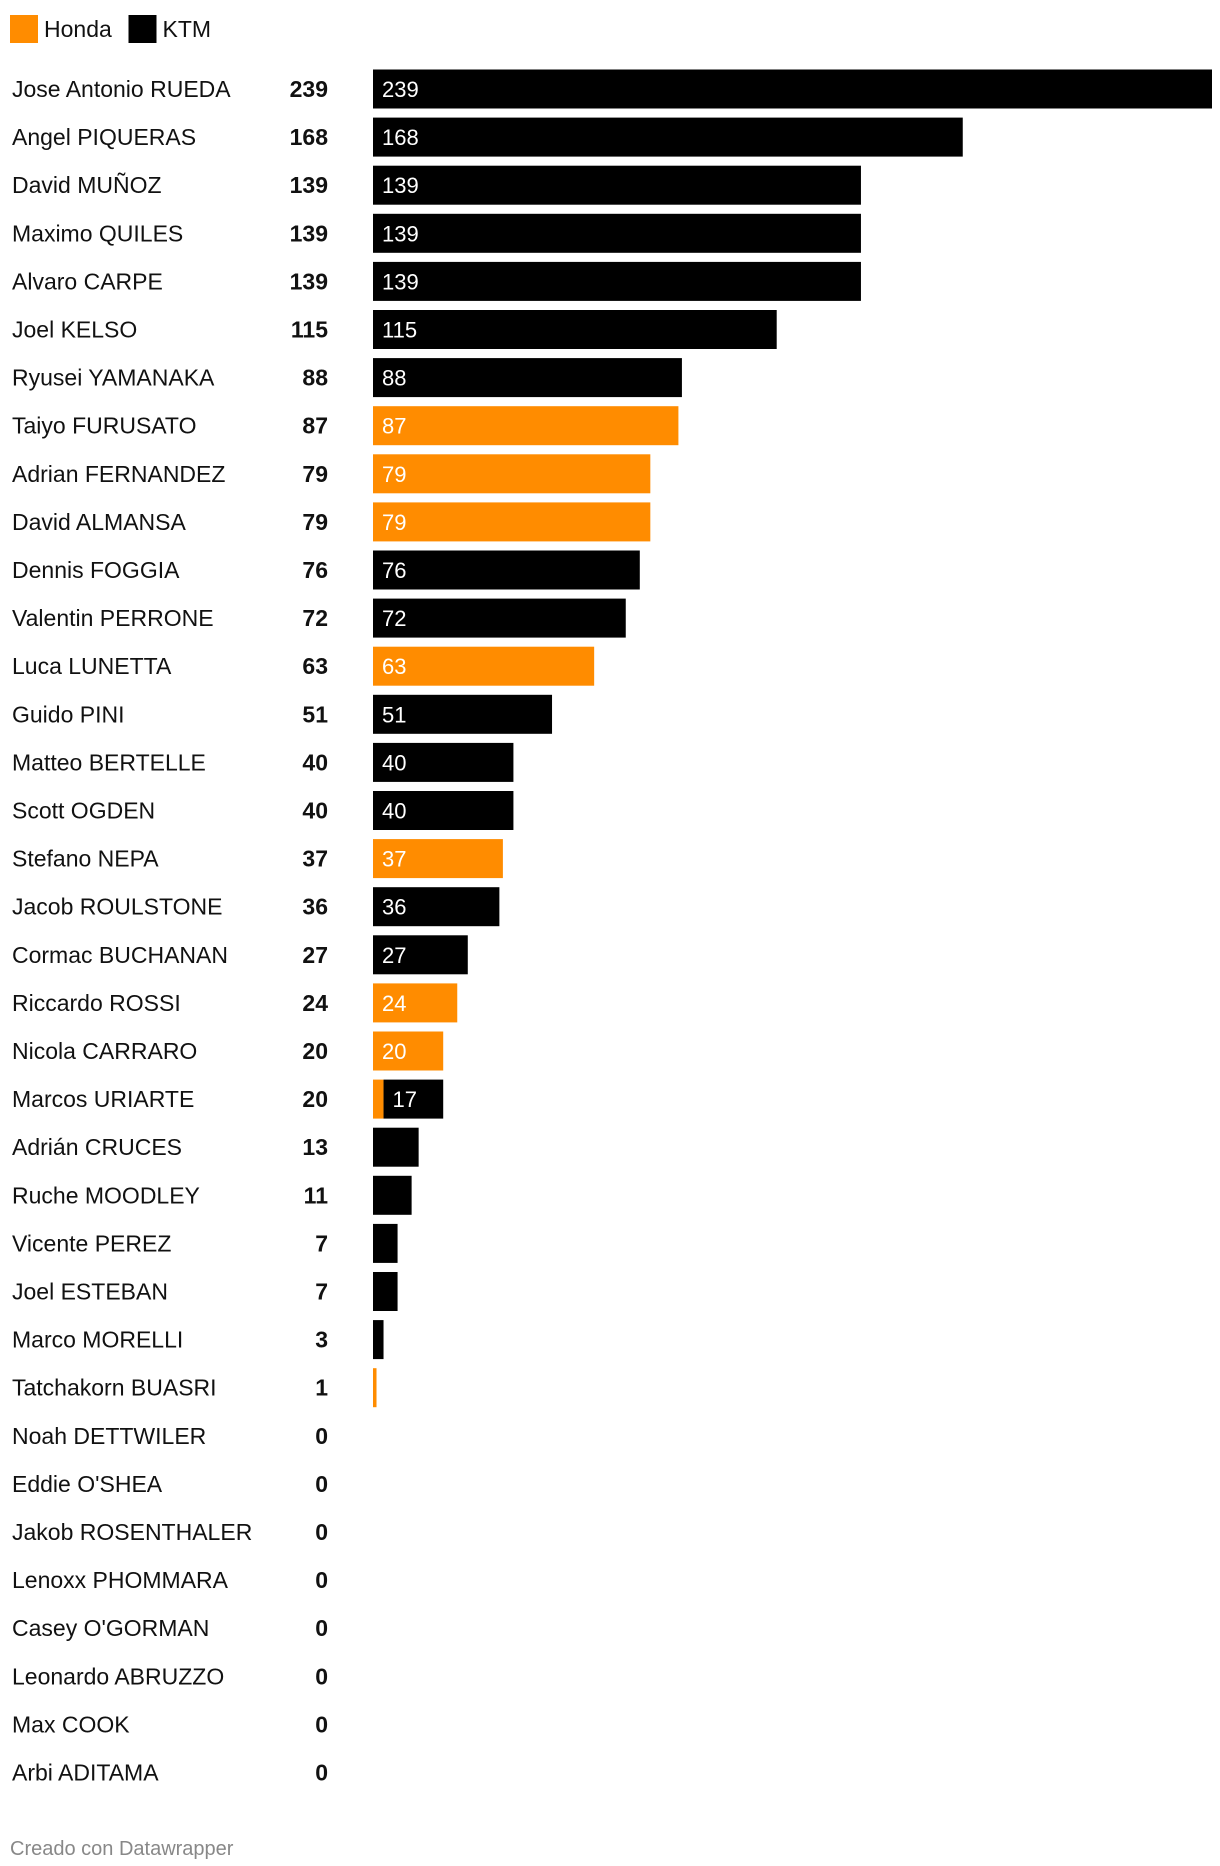 Image resolution: width=1220 pixels, height=1866 pixels. What do you see at coordinates (170, 1773) in the screenshot?
I see `chart-row-arbi-aditama: Arbi ADITAMA 0` at bounding box center [170, 1773].